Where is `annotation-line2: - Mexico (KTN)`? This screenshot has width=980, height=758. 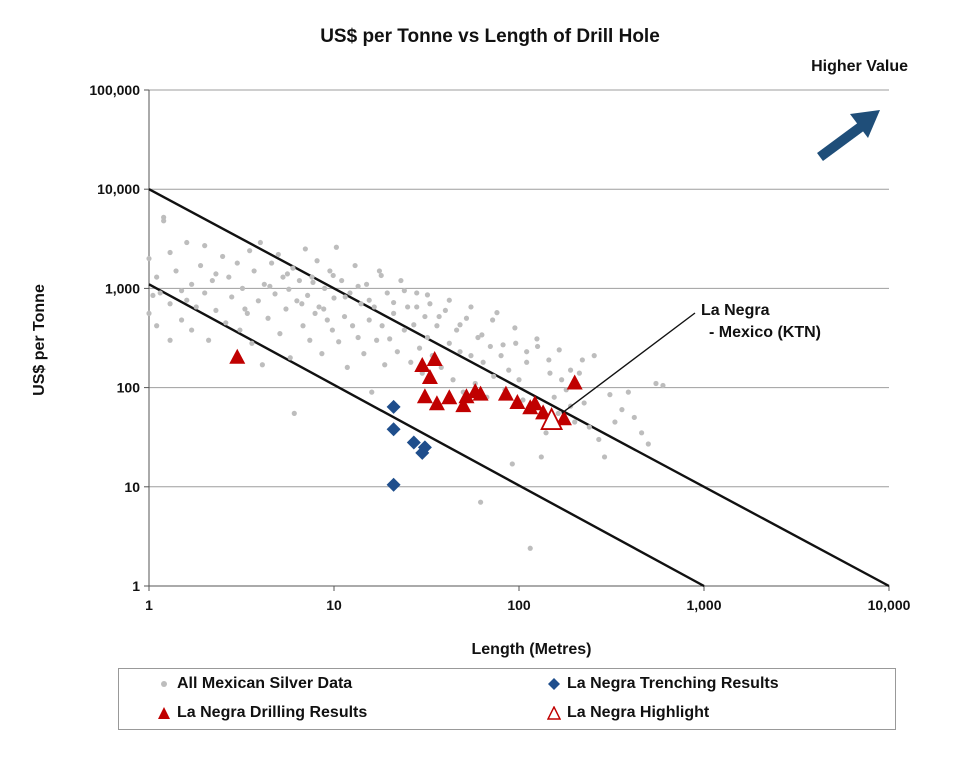
annotation-line2: - Mexico (KTN) is located at coordinates (765, 332).